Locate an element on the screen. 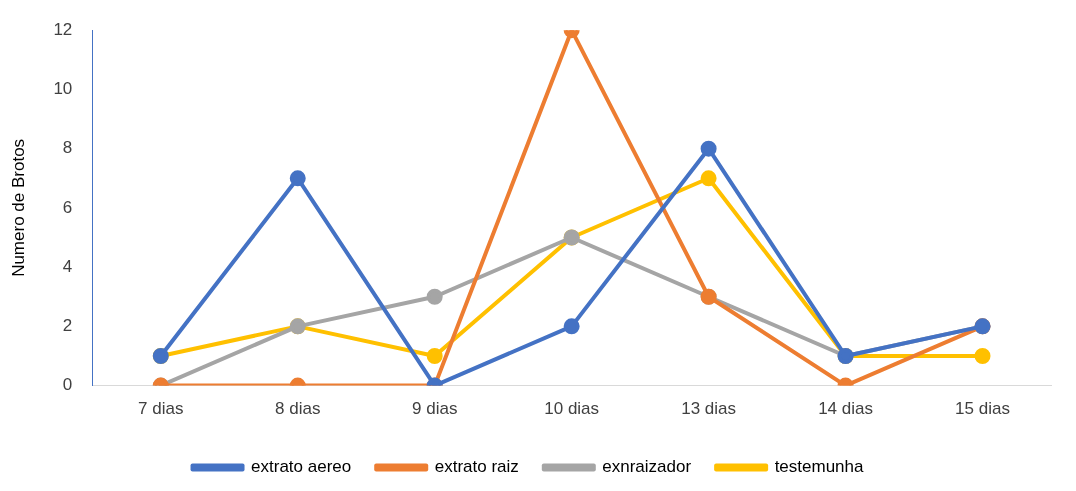 This screenshot has height=491, width=1076. y-tick-label: 12 is located at coordinates (63, 29).